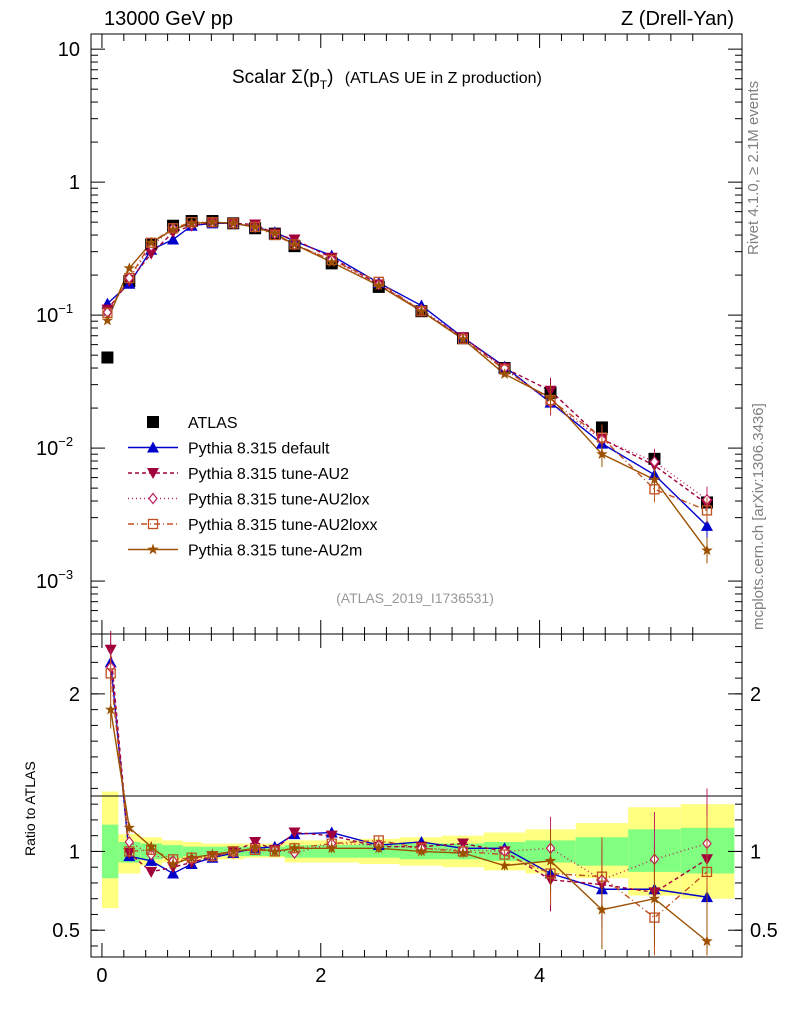  Describe the element at coordinates (324, 85) in the screenshot. I see `title-subscript: T` at that location.